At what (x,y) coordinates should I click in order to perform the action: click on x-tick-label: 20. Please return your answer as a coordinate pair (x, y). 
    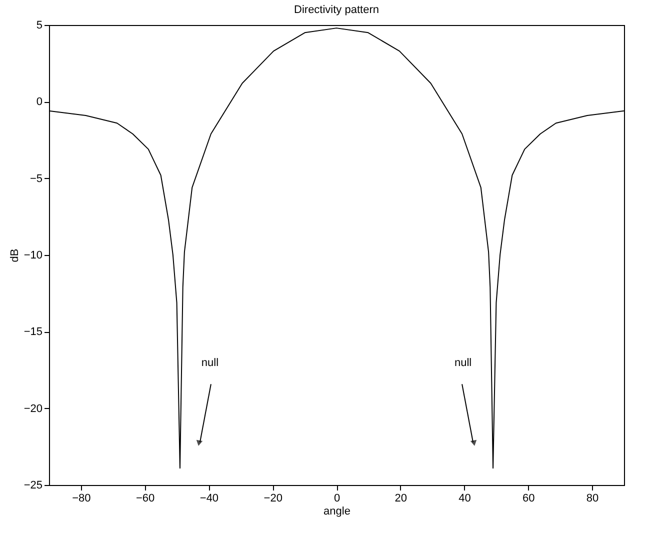
    Looking at the image, I should click on (401, 498).